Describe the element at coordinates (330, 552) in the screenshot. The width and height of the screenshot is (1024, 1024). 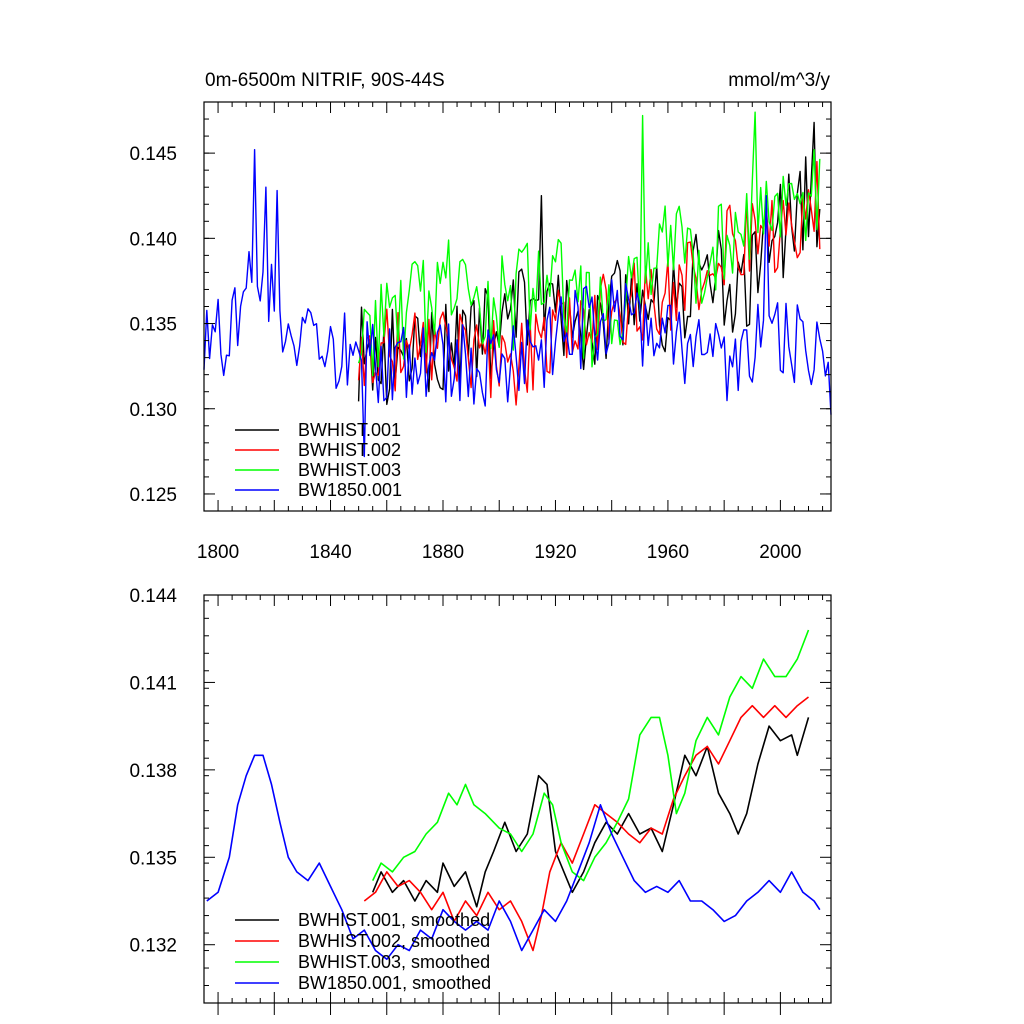
I see `x-tick-label: 1840` at that location.